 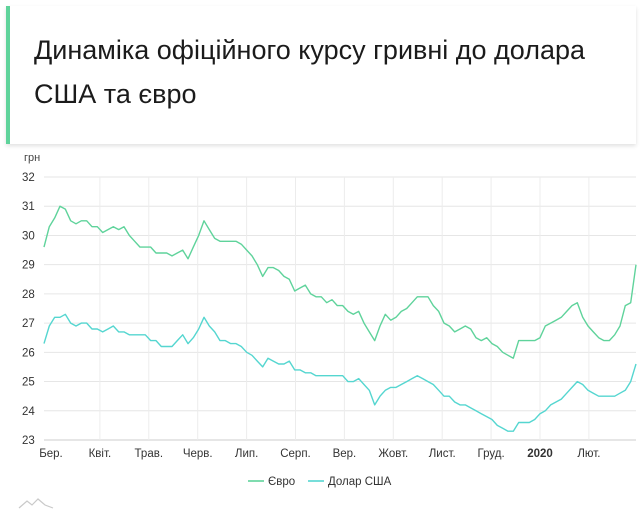 I want to click on x-tick-label: Груд., so click(x=491, y=454).